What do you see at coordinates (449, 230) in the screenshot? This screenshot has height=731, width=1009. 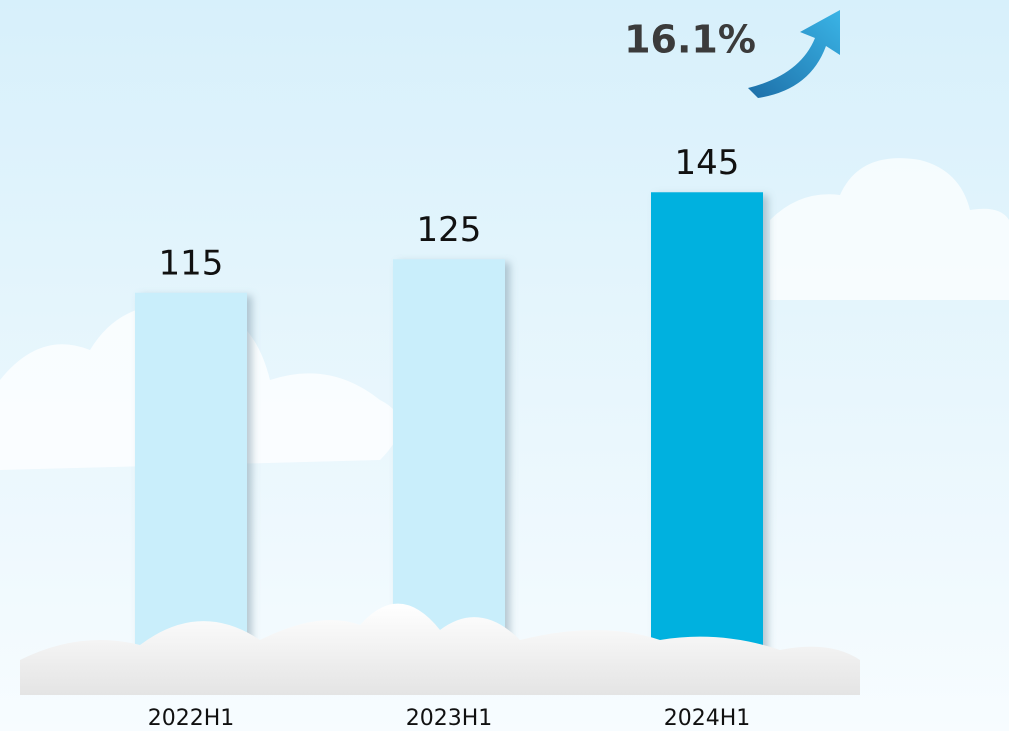 I see `value-label: 125` at bounding box center [449, 230].